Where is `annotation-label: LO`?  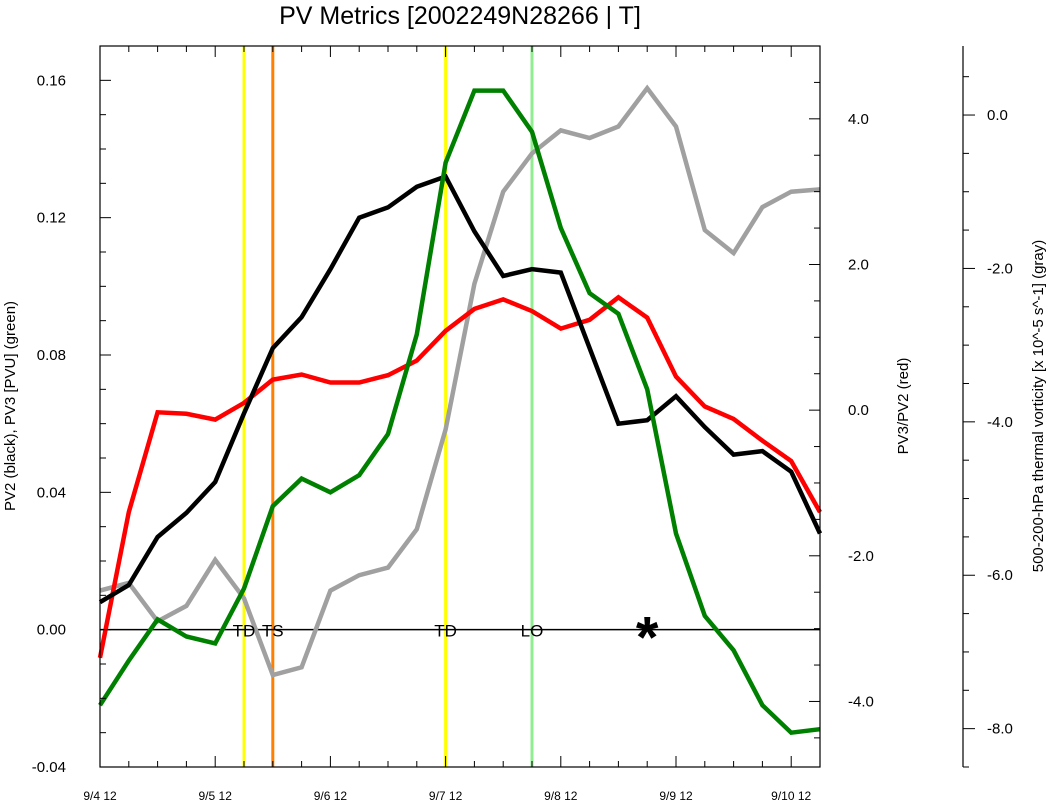 annotation-label: LO is located at coordinates (532, 631).